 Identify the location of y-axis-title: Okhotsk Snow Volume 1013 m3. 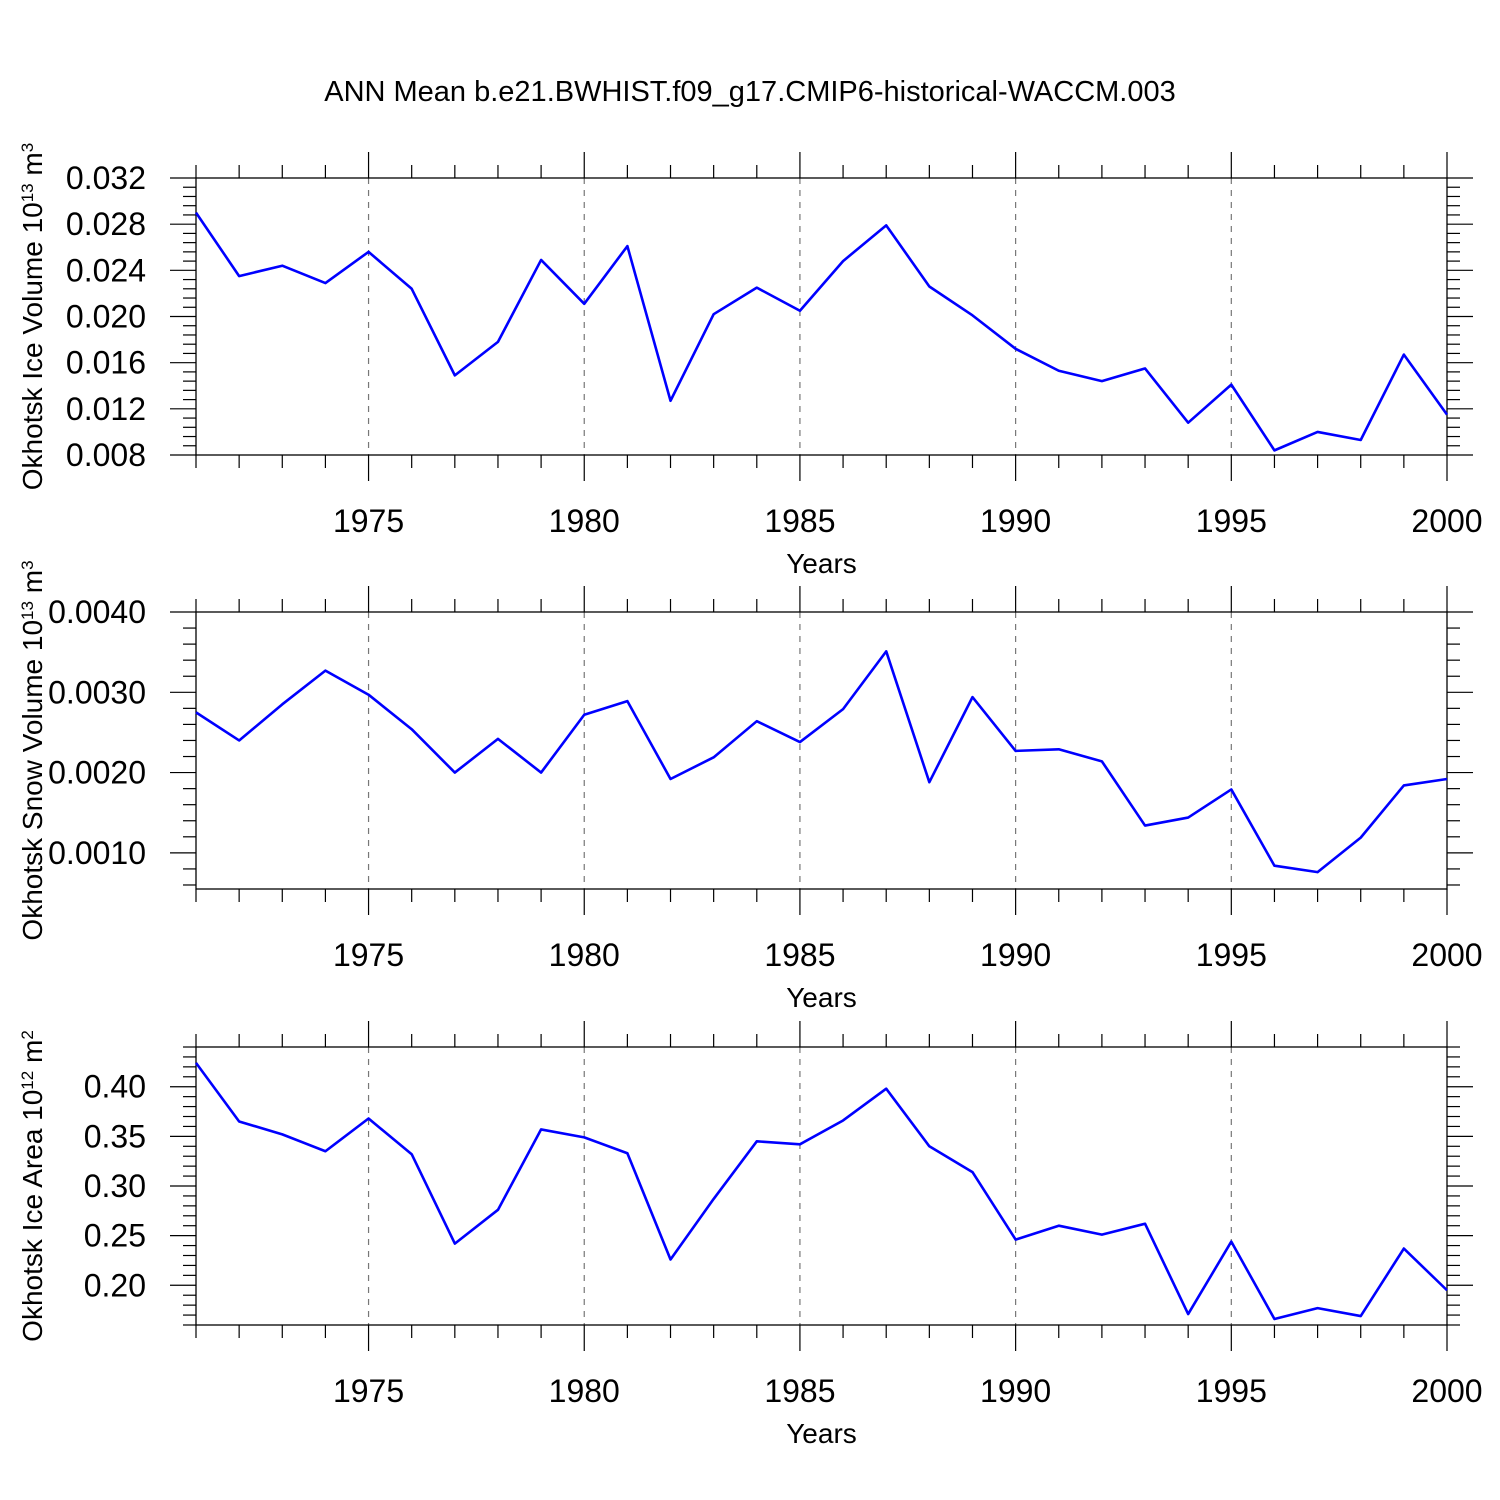
(32, 750).